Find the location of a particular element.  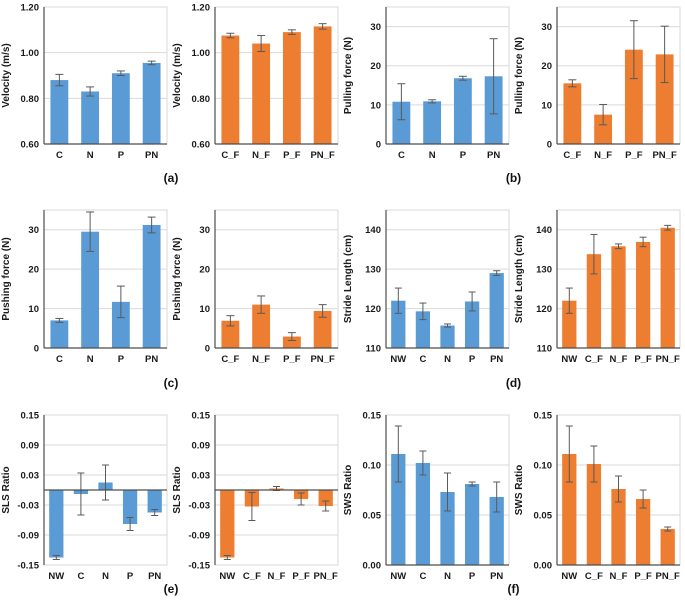

svg-text: -0.03 is located at coordinates (28, 506).